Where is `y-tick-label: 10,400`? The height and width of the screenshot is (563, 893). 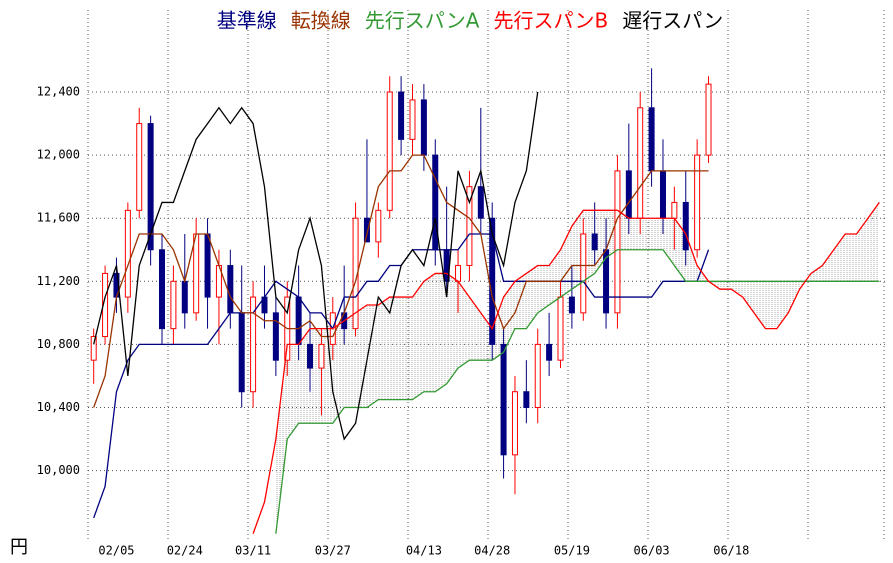
y-tick-label: 10,400 is located at coordinates (58, 407).